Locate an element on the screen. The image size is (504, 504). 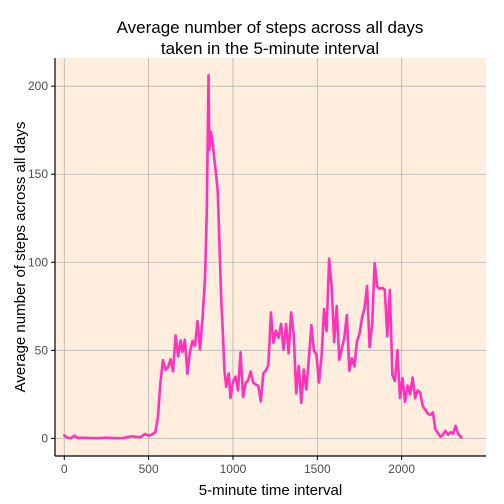
x-axis-ticks: 0 500 1000 1500 2000 is located at coordinates (238, 466).